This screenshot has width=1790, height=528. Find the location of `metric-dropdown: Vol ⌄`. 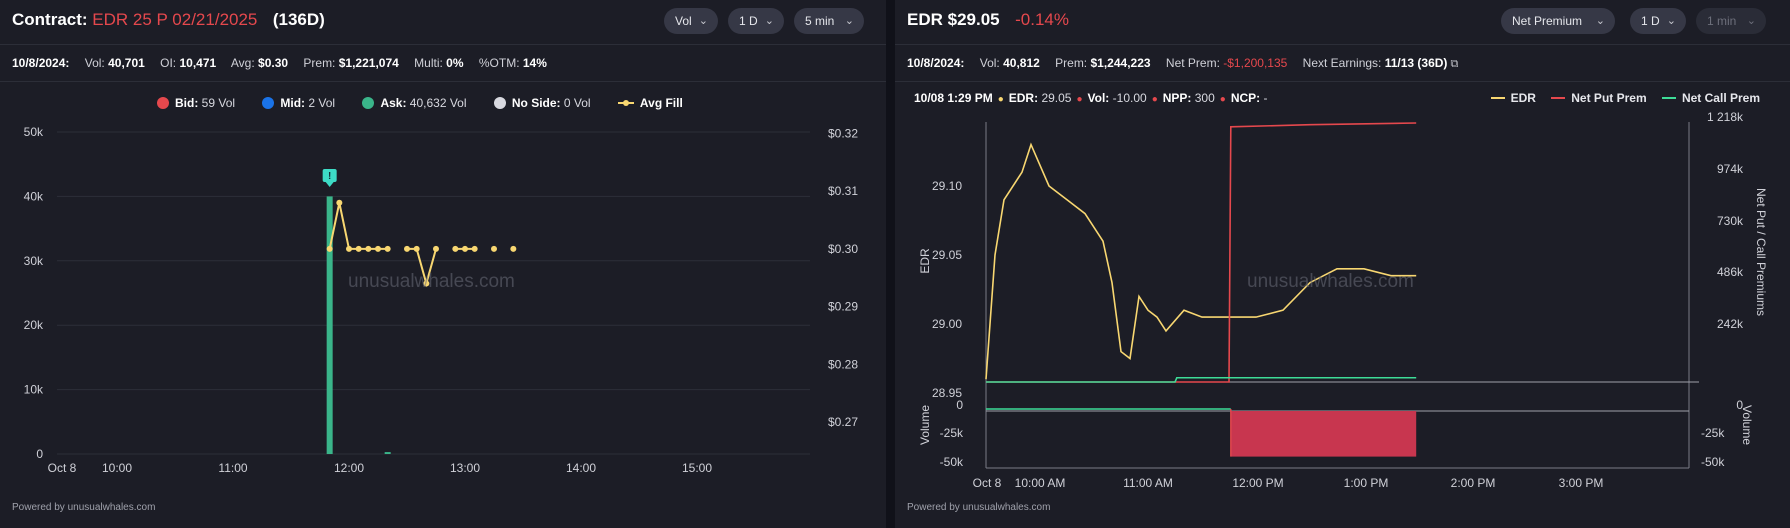

metric-dropdown: Vol ⌄ is located at coordinates (691, 21).